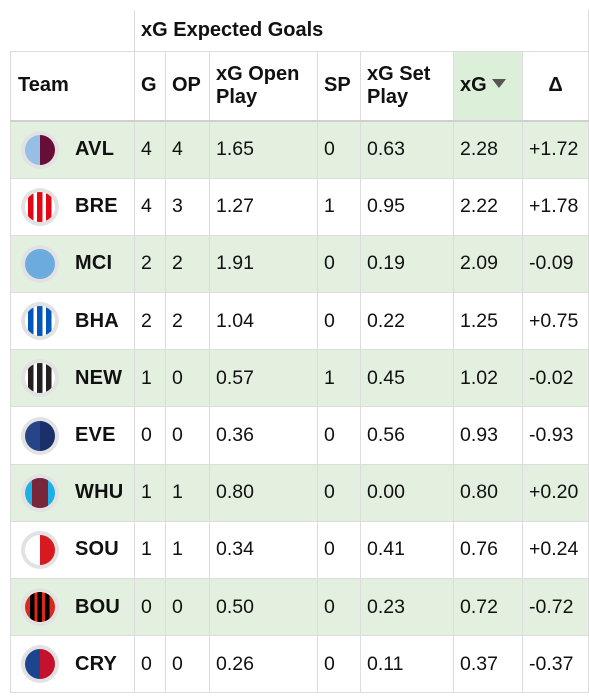 The height and width of the screenshot is (697, 589). I want to click on cell-xg-set: 0.41, so click(407, 550).